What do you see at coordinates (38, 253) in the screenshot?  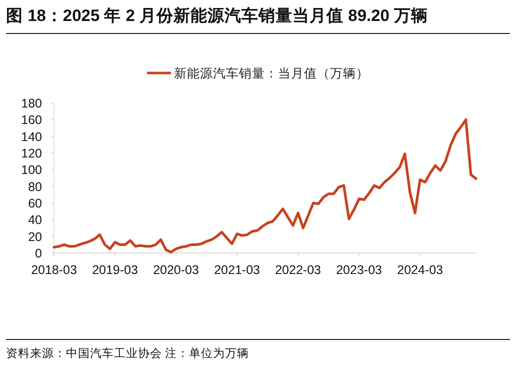 I see `y-tick-label: 0` at bounding box center [38, 253].